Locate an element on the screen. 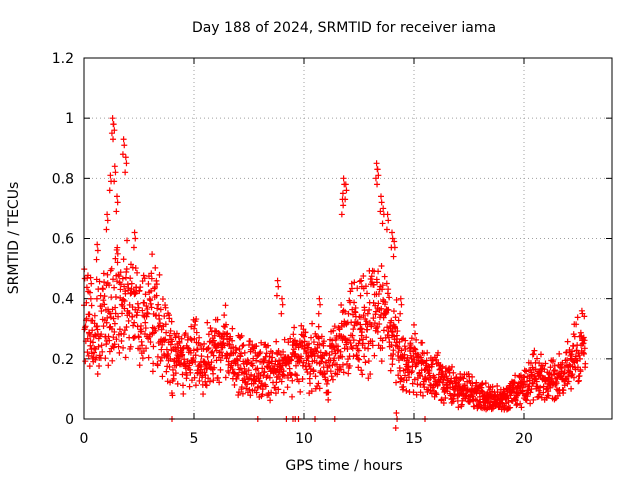 This screenshot has width=640, height=480. y-tick-label: 0.8 is located at coordinates (63, 179).